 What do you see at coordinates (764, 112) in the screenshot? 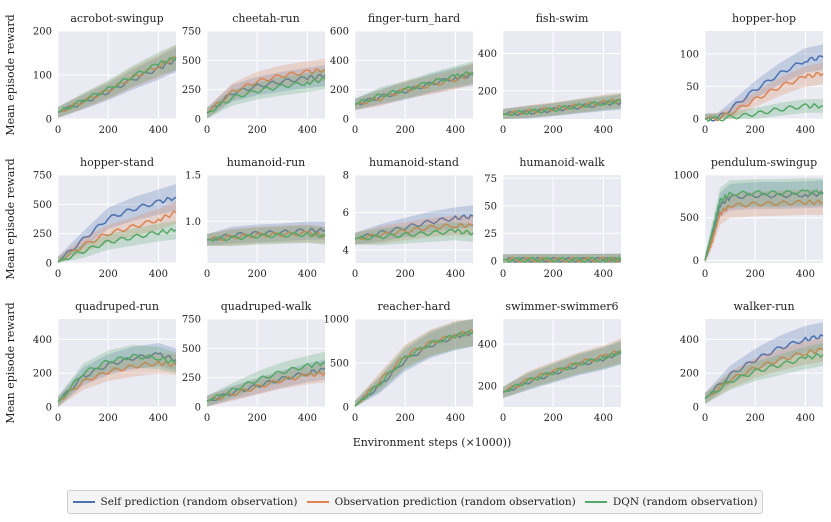
I see `line-dqn-random-hopper-hop` at bounding box center [764, 112].